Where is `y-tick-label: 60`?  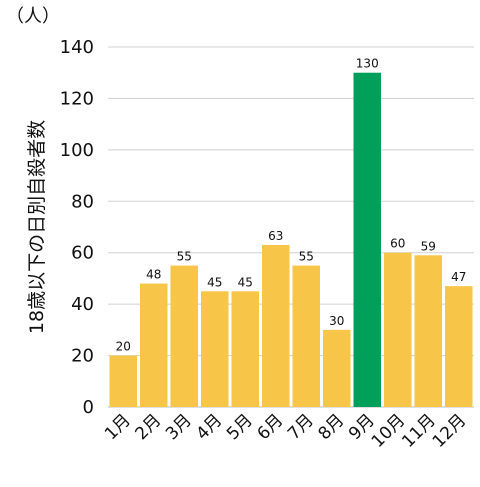 y-tick-label: 60 is located at coordinates (82, 253).